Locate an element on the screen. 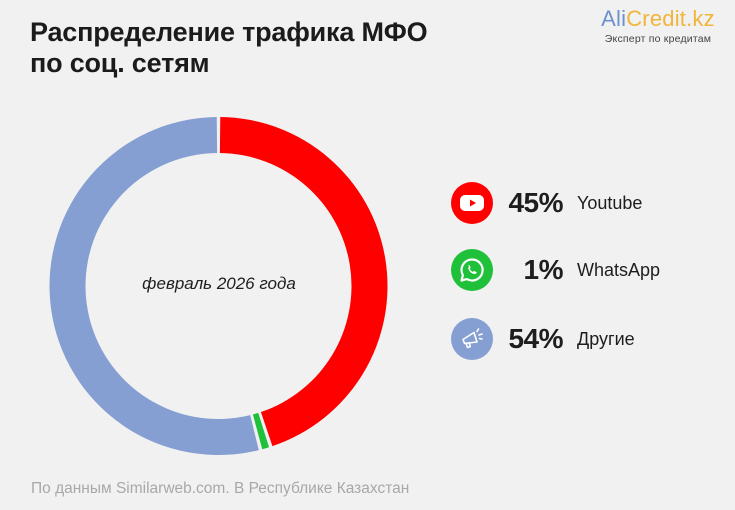  donut-segment-whatsapp is located at coordinates (261, 431).